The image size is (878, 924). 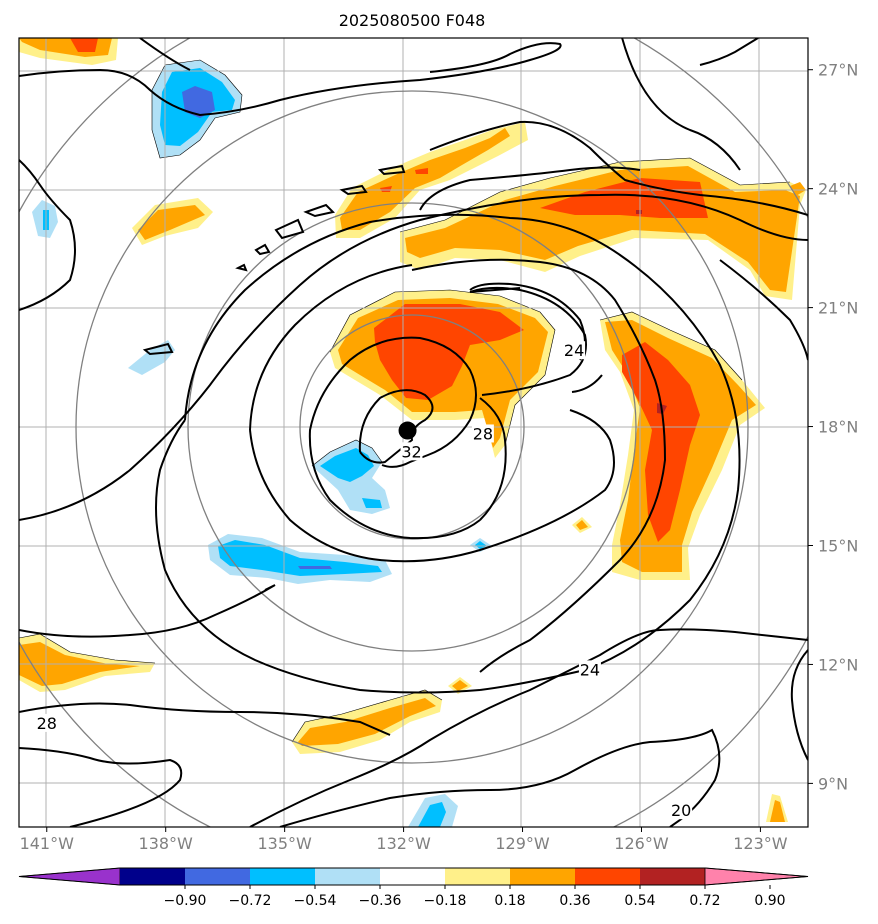 I want to click on lat-tick-label: 15°N, so click(x=838, y=545).